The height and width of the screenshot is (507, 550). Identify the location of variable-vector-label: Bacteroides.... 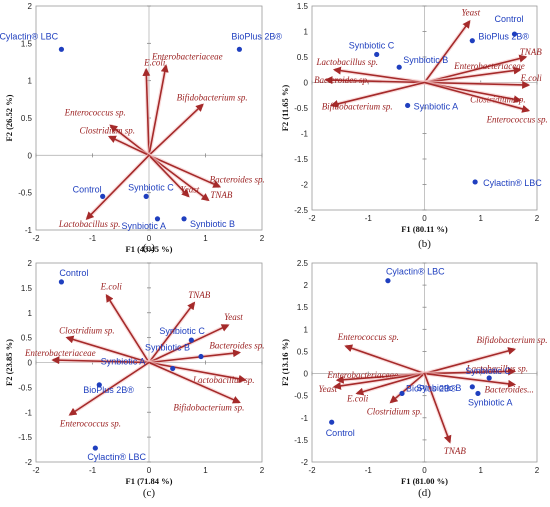
(509, 390).